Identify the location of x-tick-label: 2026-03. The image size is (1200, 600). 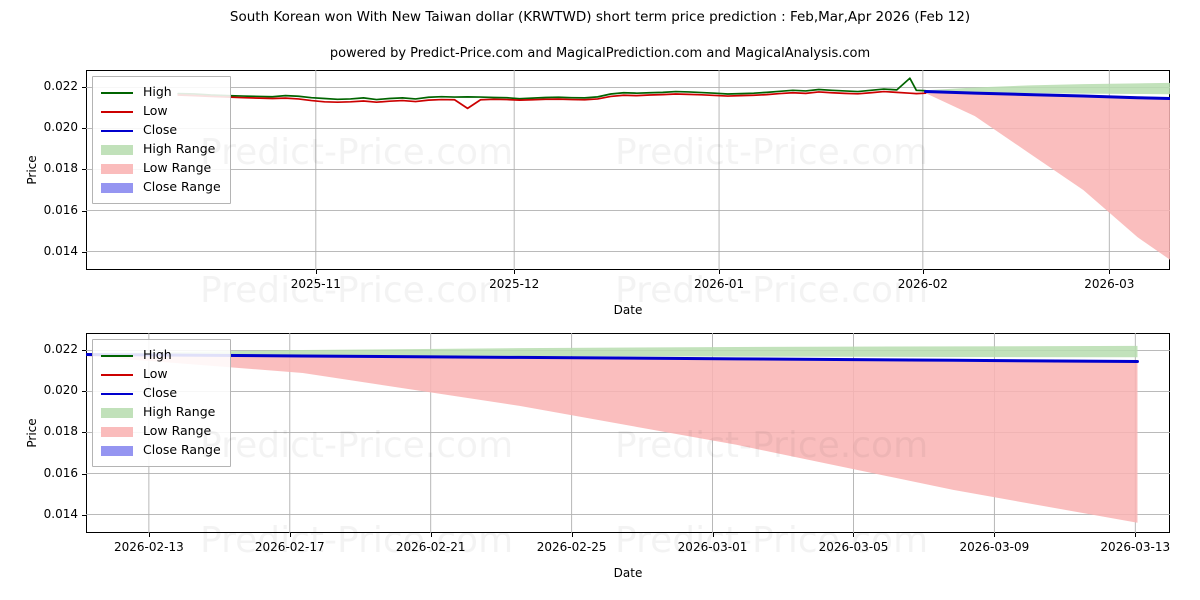
(1109, 284).